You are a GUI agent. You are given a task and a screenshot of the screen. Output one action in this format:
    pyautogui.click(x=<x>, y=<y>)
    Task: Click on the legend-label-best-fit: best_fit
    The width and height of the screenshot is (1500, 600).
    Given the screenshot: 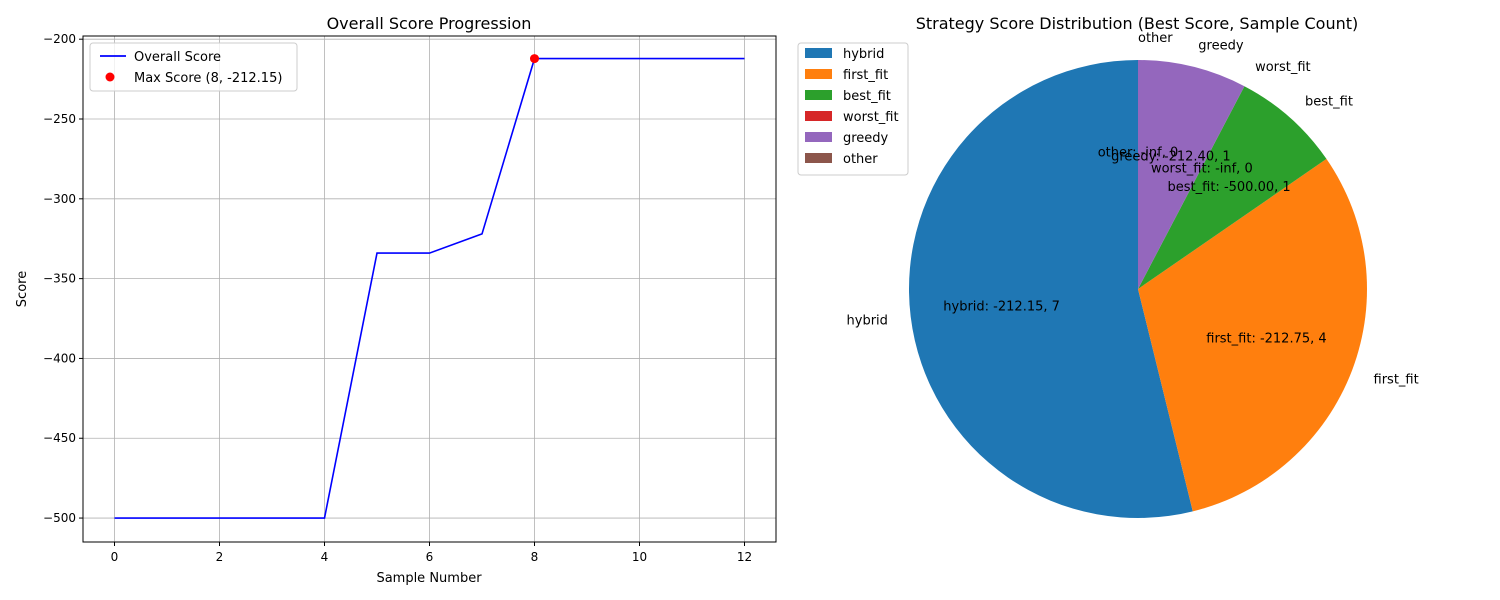 What is the action you would take?
    pyautogui.click(x=867, y=96)
    